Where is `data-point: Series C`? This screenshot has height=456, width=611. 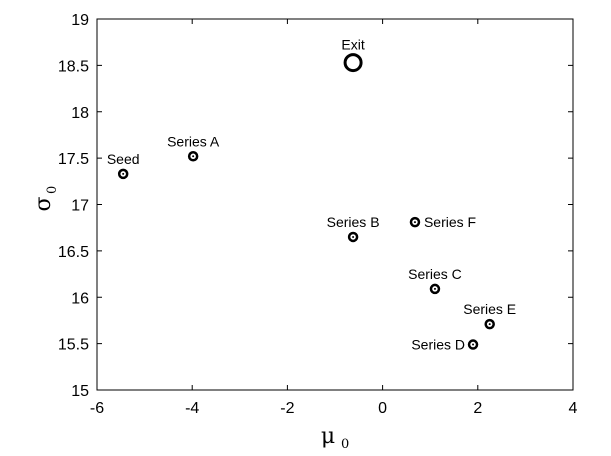
data-point: Series C is located at coordinates (435, 280).